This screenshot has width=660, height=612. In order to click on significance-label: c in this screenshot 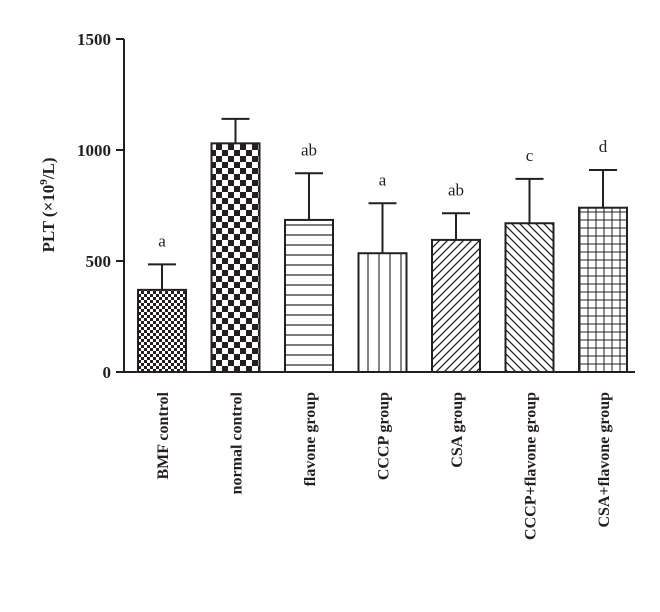, I will do `click(530, 155)`.